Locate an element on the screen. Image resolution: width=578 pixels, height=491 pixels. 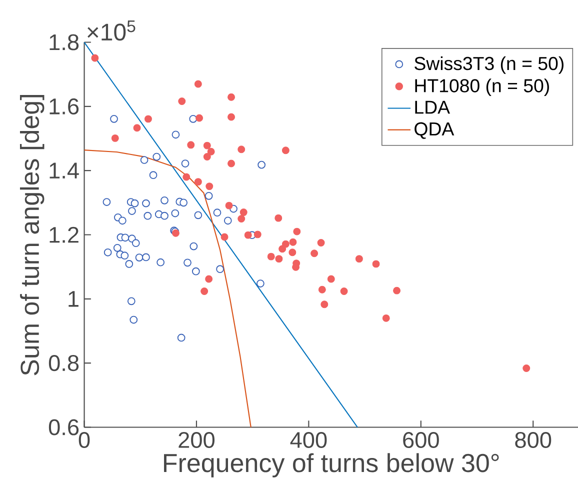
x-tick-label: 600 is located at coordinates (421, 440).